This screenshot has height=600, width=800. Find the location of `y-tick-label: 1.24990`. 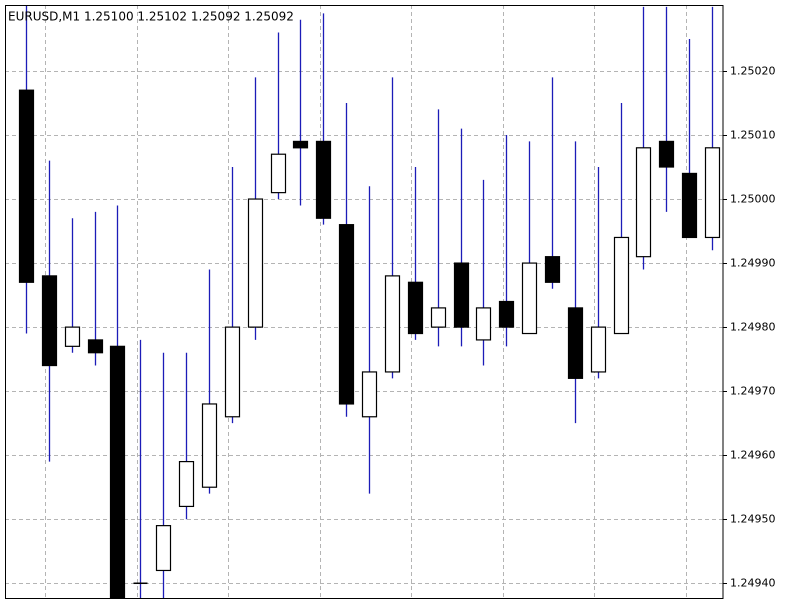

y-tick-label: 1.24990 is located at coordinates (753, 263).